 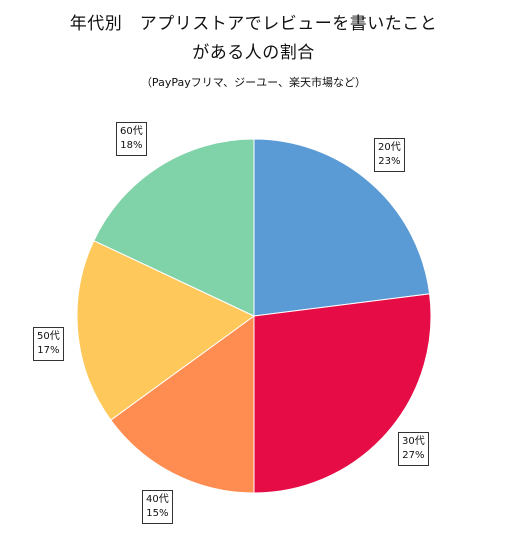 What do you see at coordinates (131, 145) in the screenshot?
I see `slice-percent-60s: 18%` at bounding box center [131, 145].